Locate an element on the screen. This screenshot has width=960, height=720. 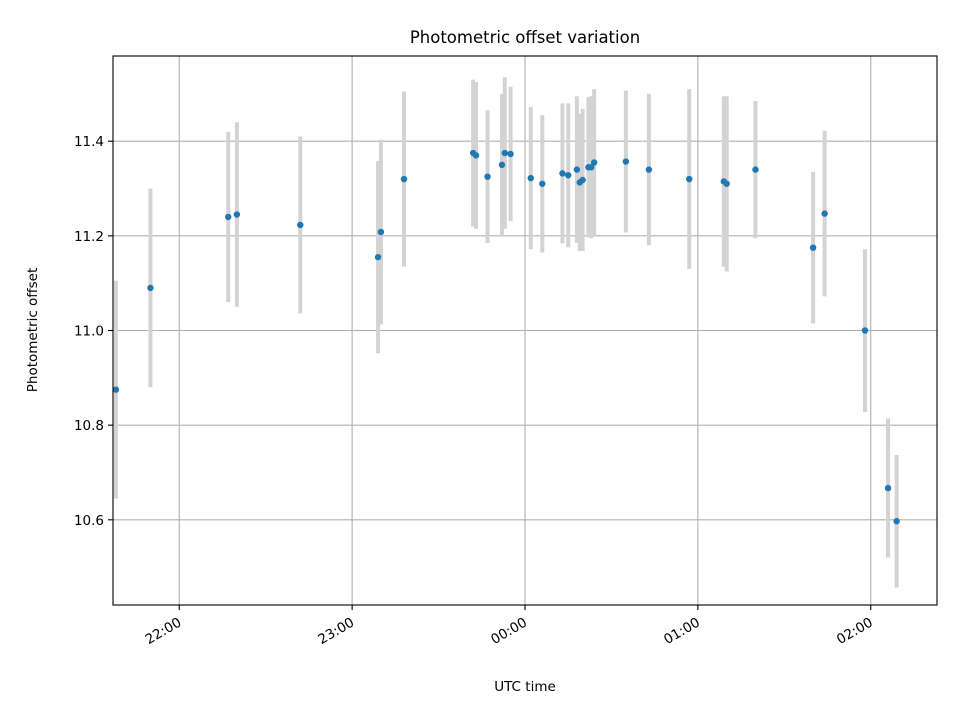
x-tick-label: 22:00 is located at coordinates (164, 631).